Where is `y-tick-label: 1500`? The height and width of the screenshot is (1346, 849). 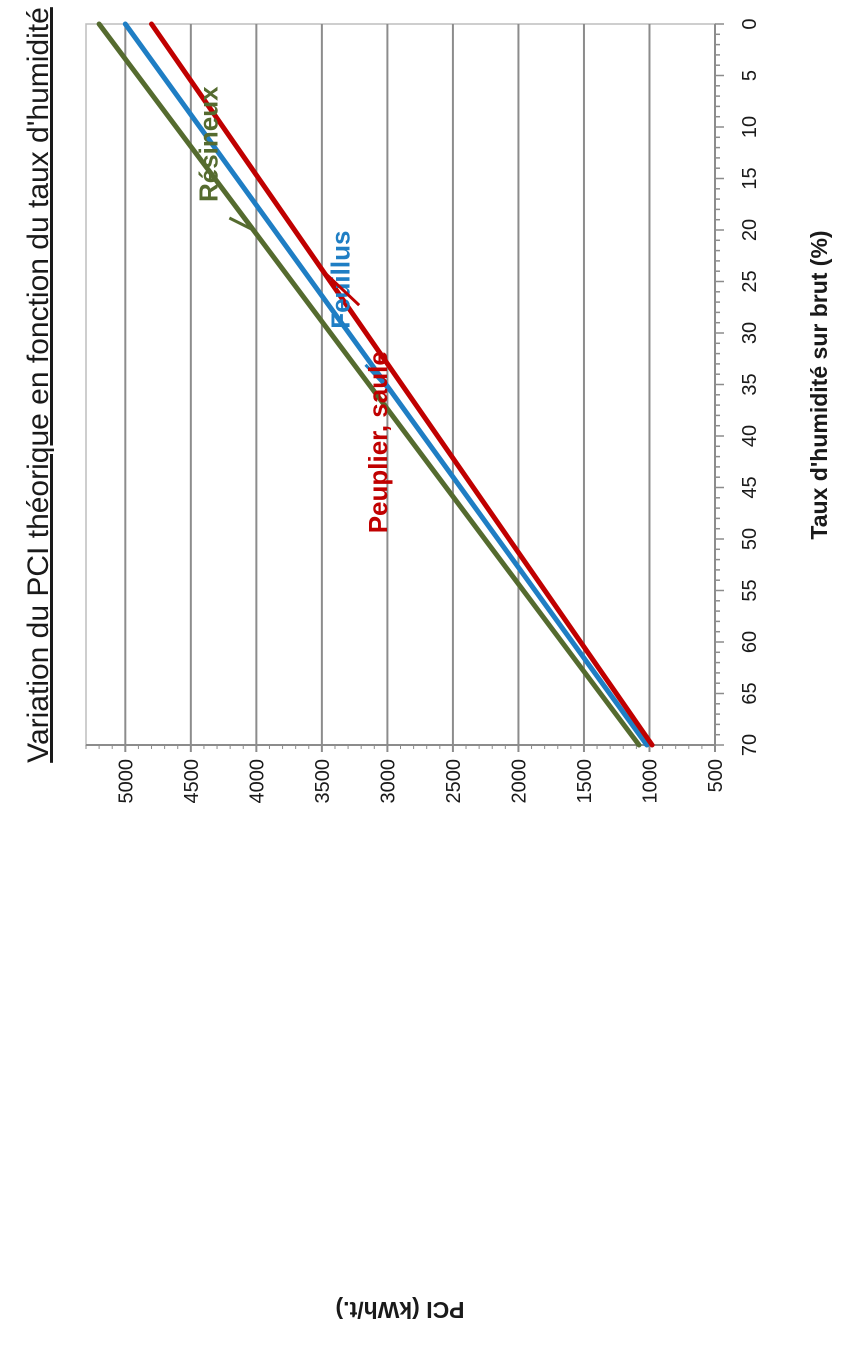 y-tick-label: 1500 is located at coordinates (585, 781).